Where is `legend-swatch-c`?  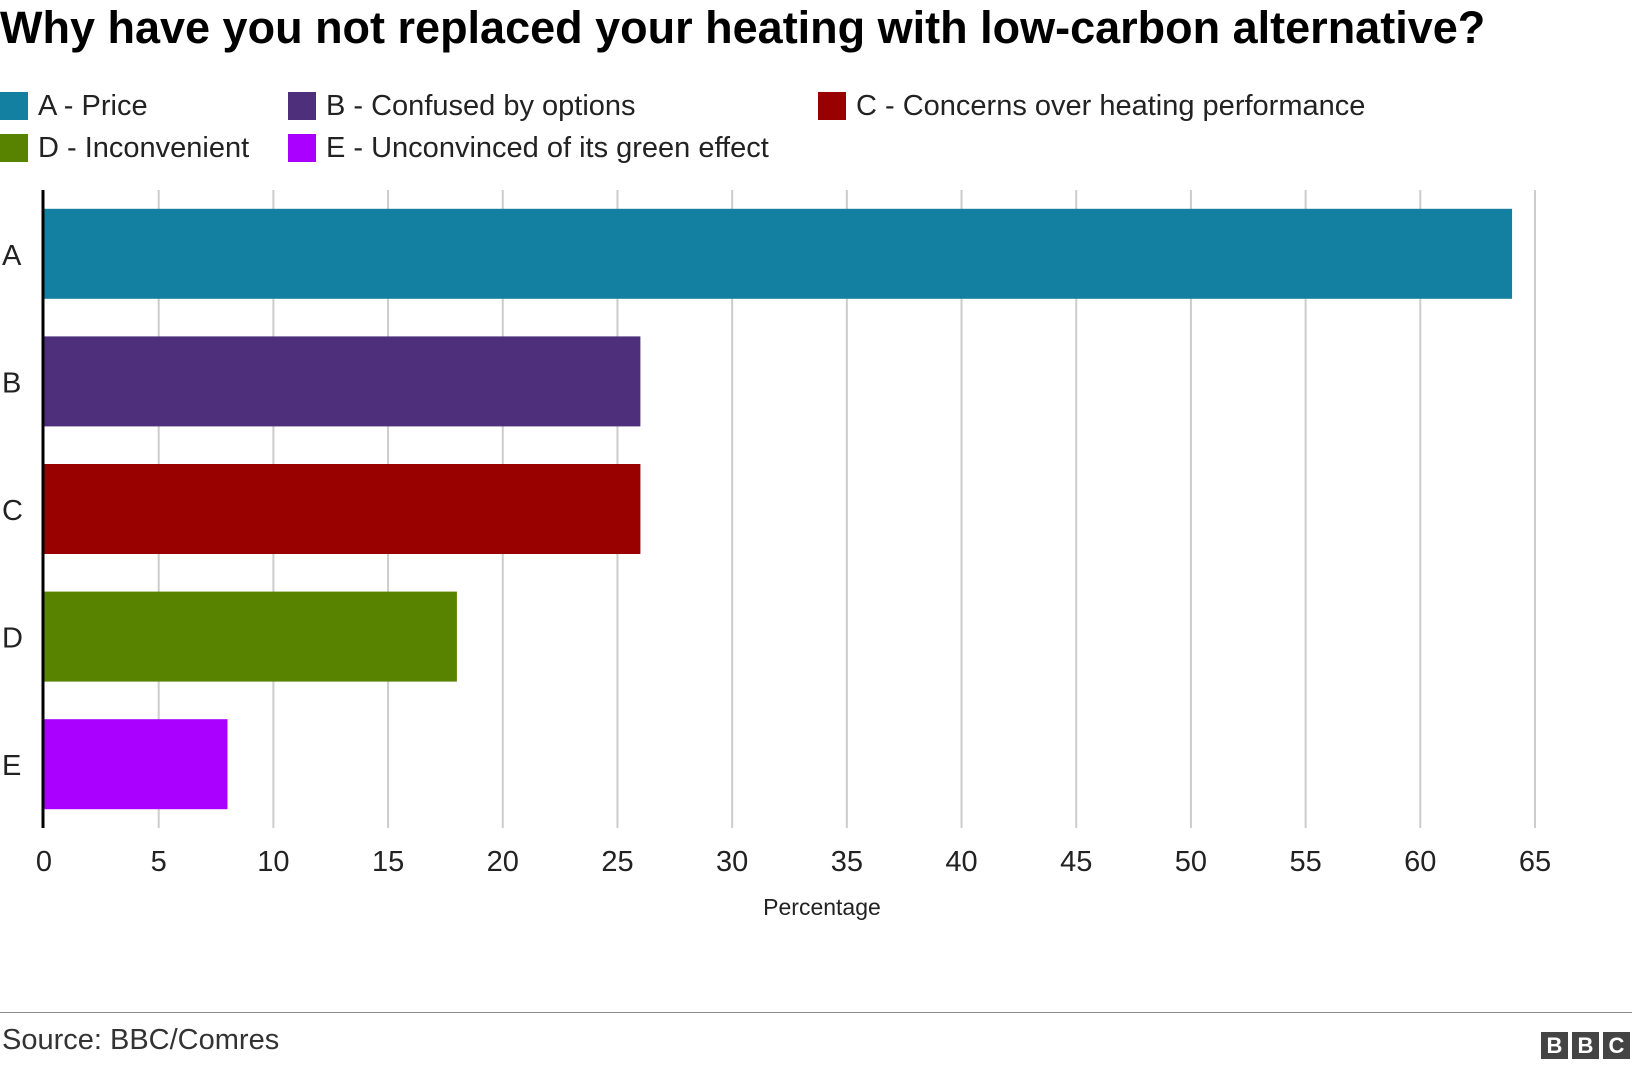
legend-swatch-c is located at coordinates (832, 106).